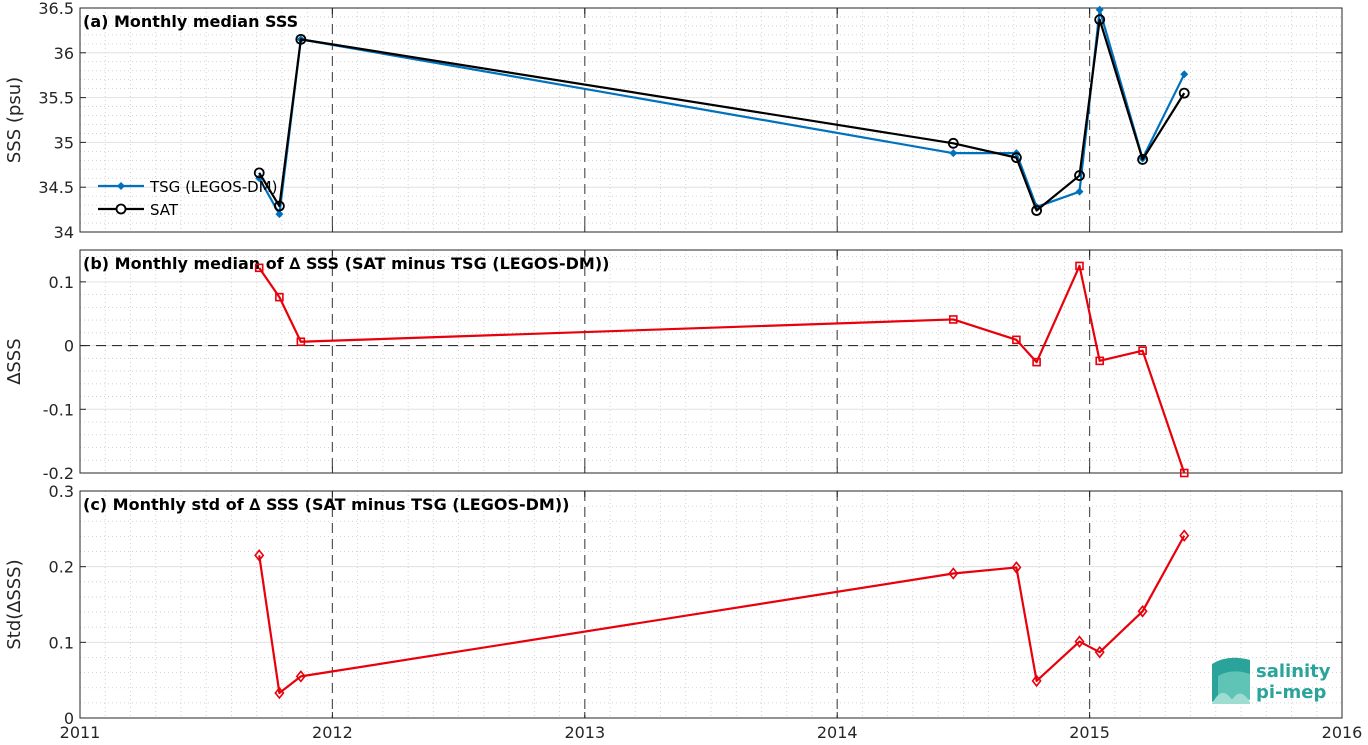 This screenshot has width=1368, height=745. I want to click on y-tick-label: 35, so click(64, 142).